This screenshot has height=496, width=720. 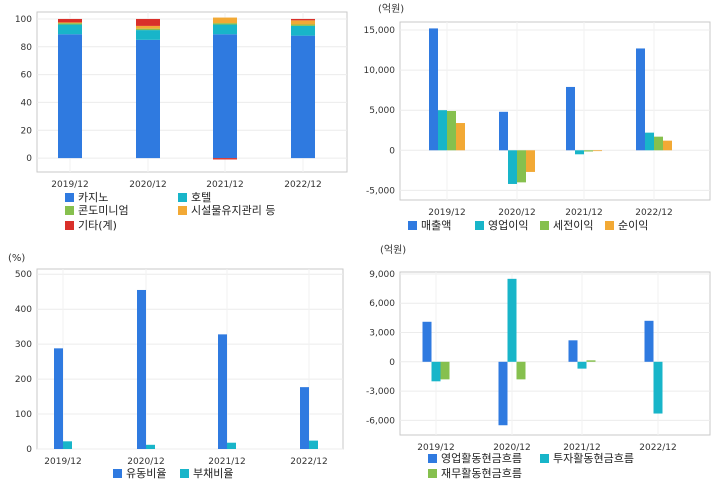 I want to click on y-tick-label: 40, so click(x=27, y=103).